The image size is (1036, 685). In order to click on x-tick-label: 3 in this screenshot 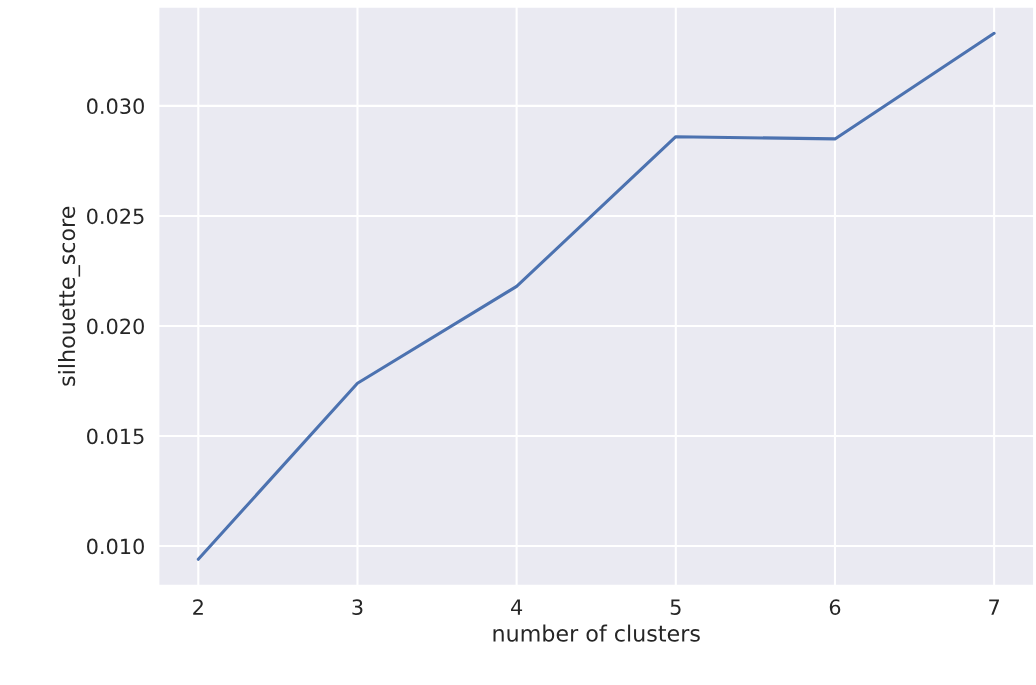, I will do `click(357, 607)`.